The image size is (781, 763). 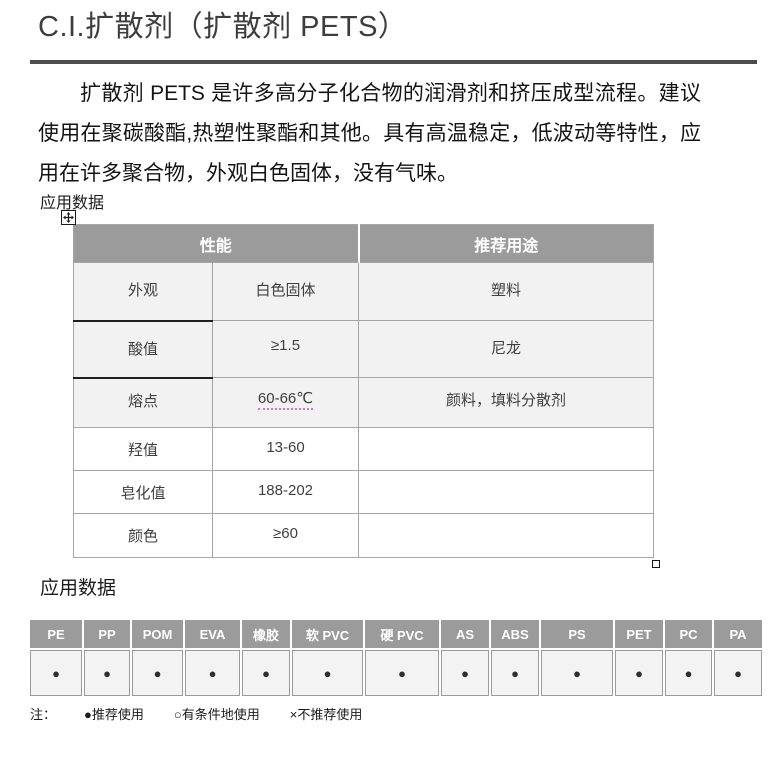 I want to click on value-cell: 60-66℃, so click(x=285, y=402).